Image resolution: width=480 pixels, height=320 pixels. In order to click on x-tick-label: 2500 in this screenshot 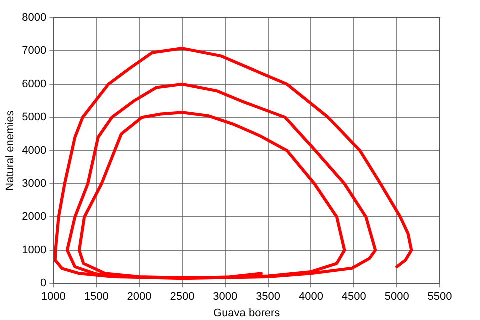, I will do `click(182, 297)`.